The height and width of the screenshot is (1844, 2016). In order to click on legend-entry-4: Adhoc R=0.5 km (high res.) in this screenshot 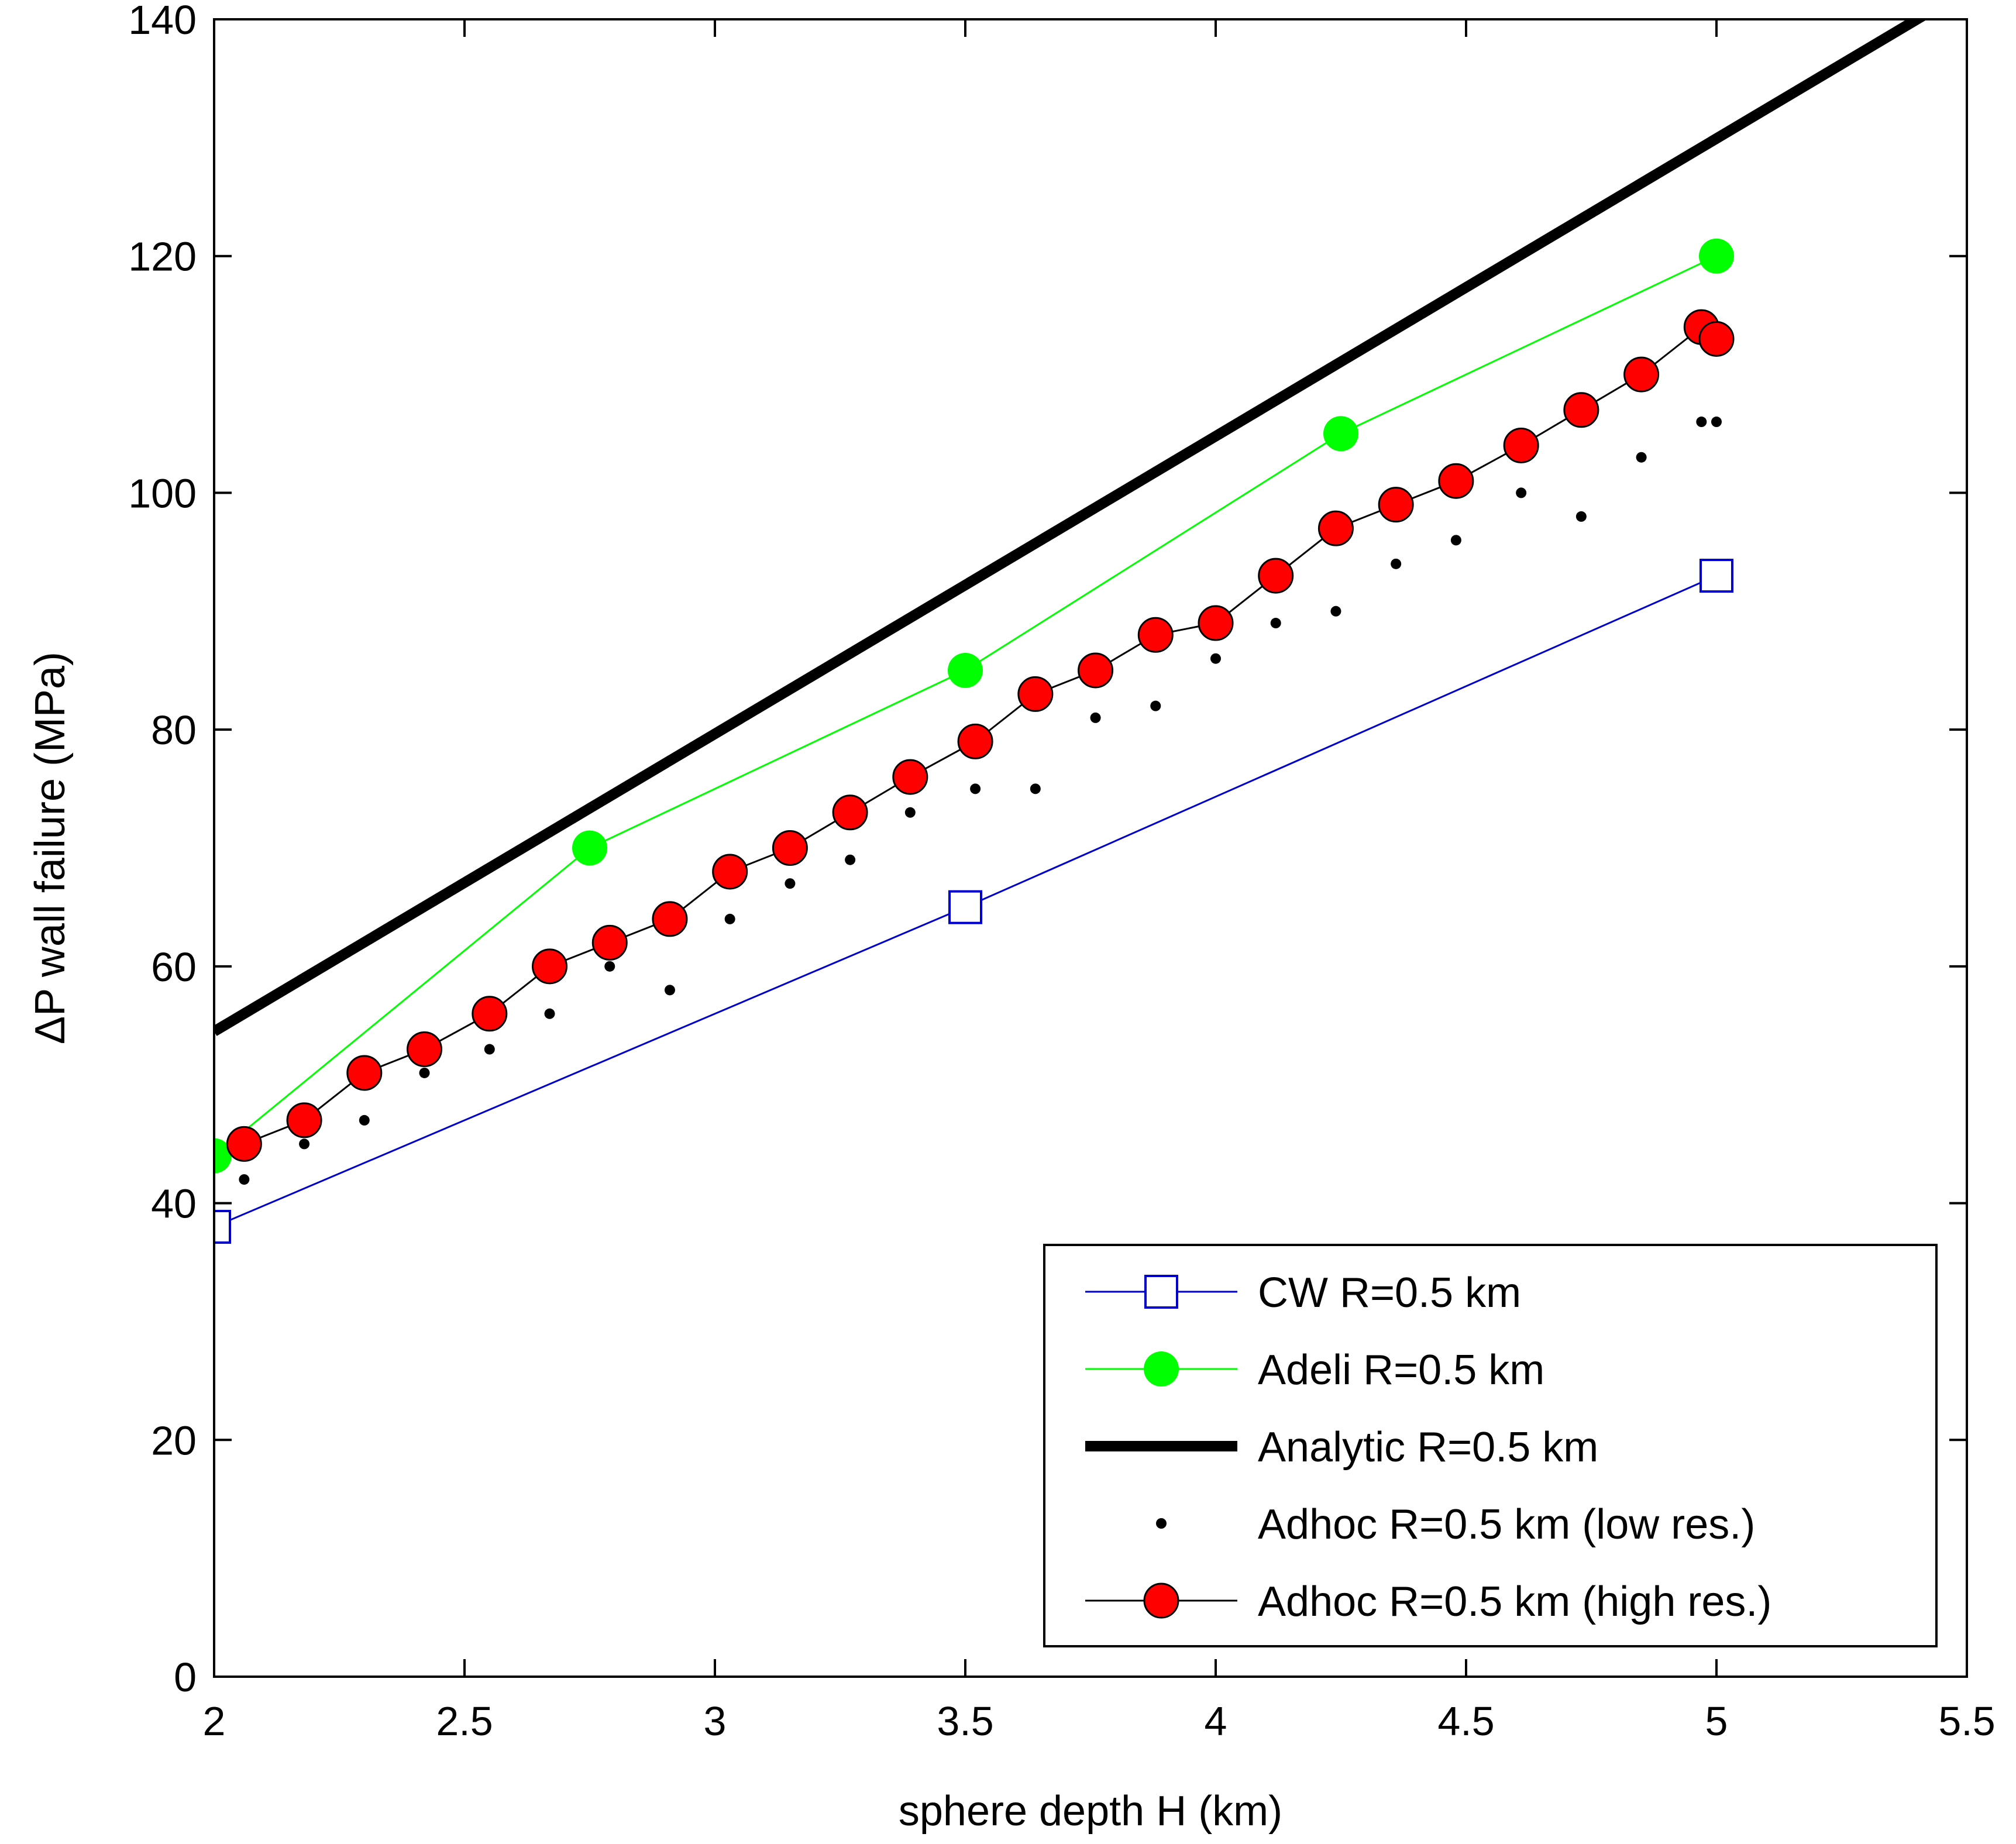, I will do `click(1428, 1601)`.